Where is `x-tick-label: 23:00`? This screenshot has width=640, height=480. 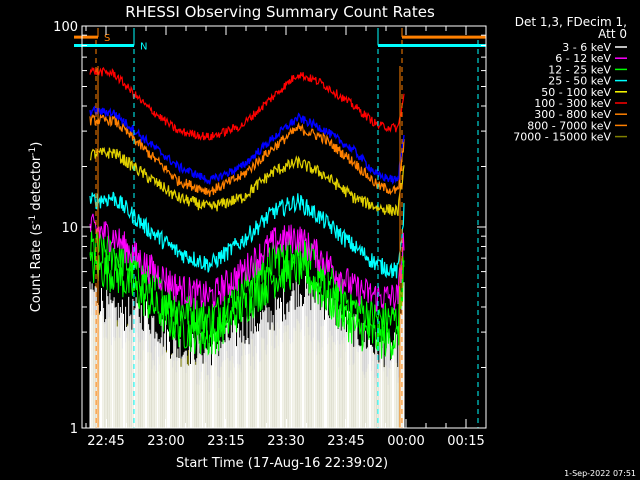
x-tick-label: 23:00 is located at coordinates (165, 441).